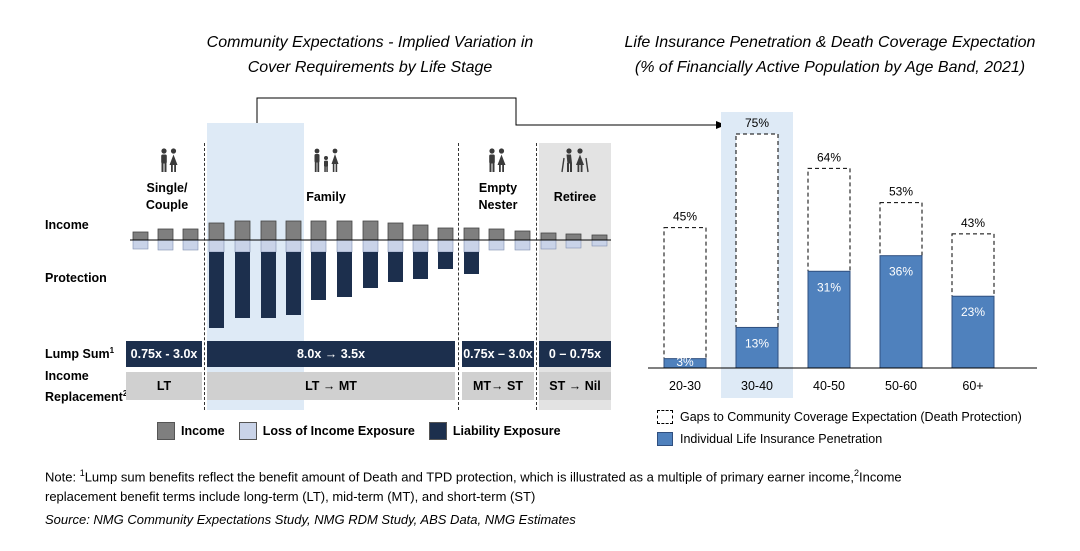 This screenshot has height=551, width=1080. Describe the element at coordinates (757, 123) in the screenshot. I see `total-value-label: 75%` at that location.